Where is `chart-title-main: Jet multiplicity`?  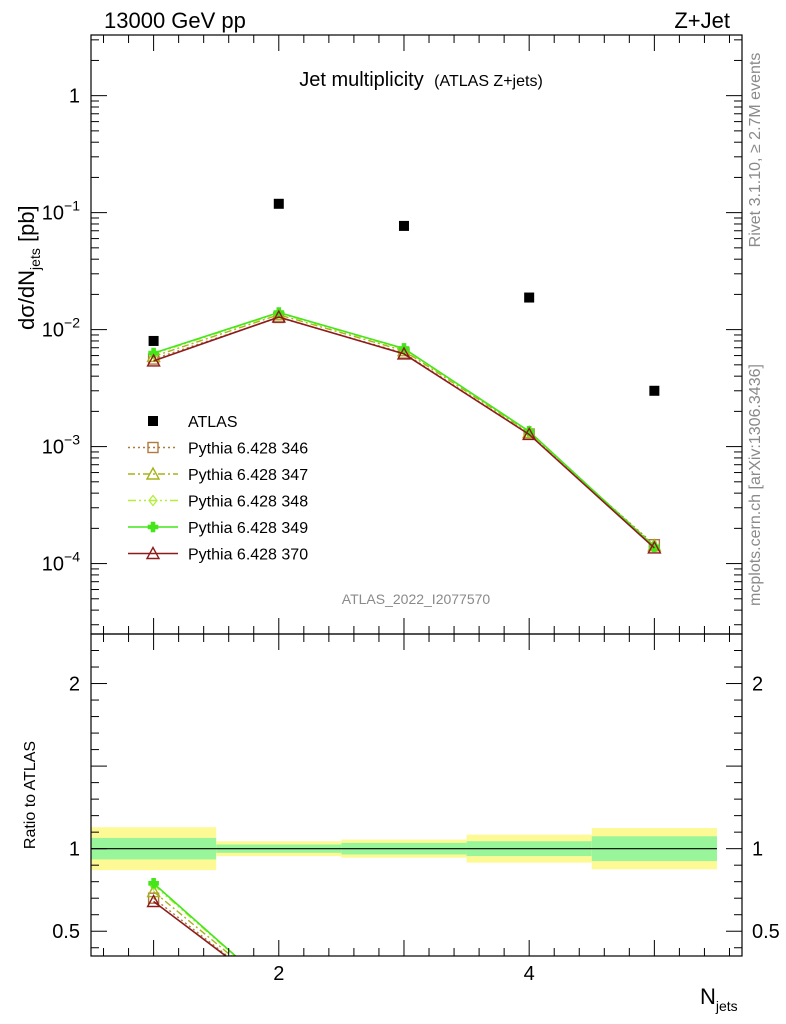 chart-title-main: Jet multiplicity is located at coordinates (361, 80).